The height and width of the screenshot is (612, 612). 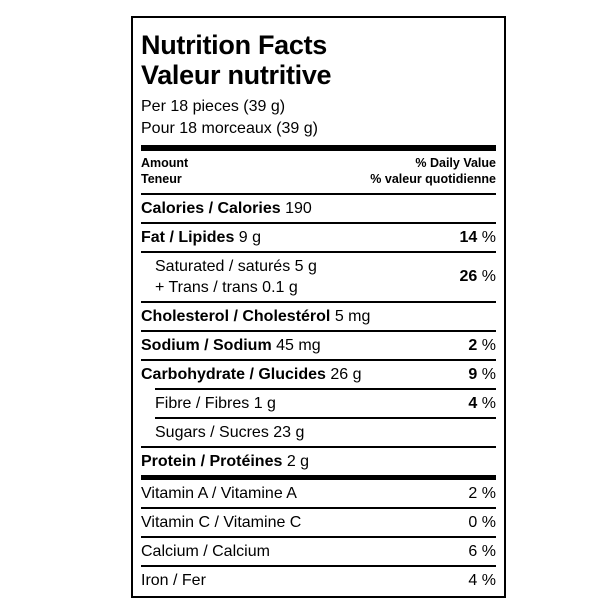 I want to click on row-calcium: Calcium / Calcium 6 %, so click(x=318, y=551).